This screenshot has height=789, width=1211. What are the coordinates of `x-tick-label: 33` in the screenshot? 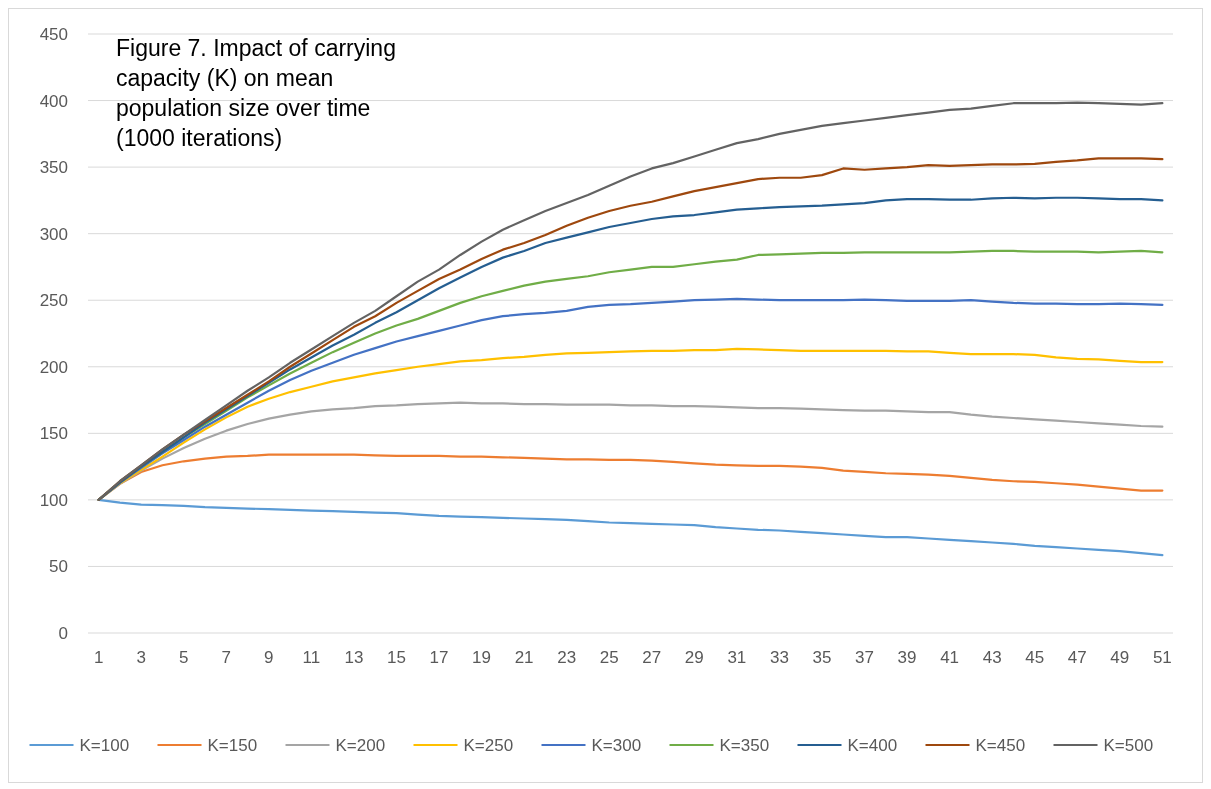 It's located at (779, 657).